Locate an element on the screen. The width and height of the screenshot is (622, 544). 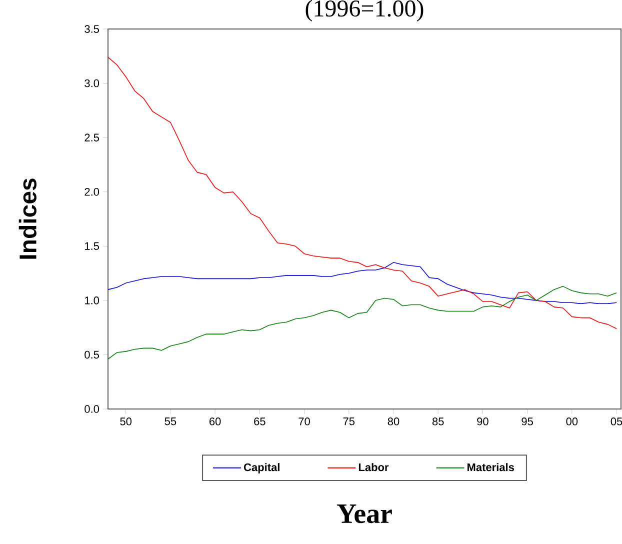
y-tick-label: 0.5 is located at coordinates (92, 354).